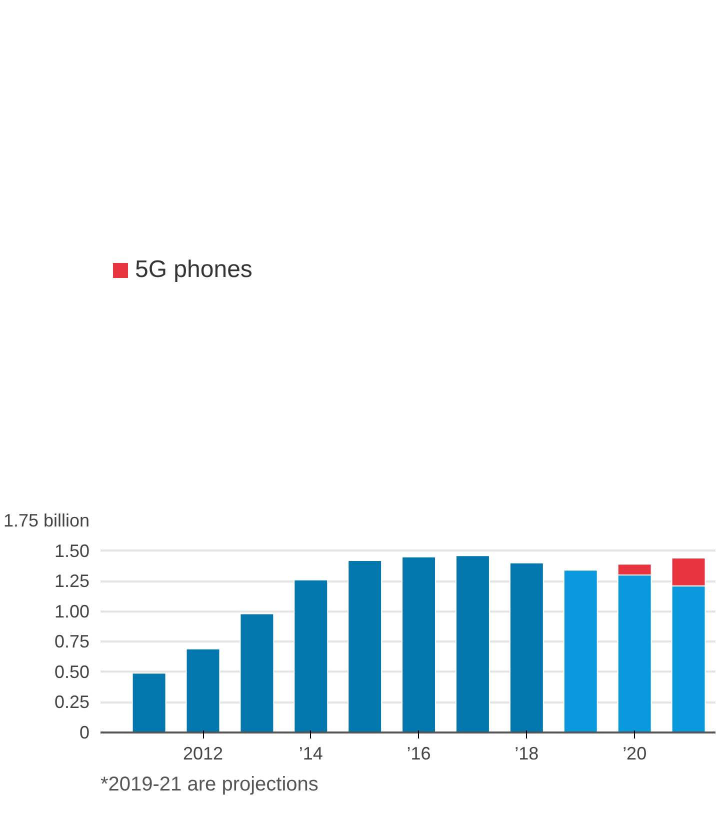  Describe the element at coordinates (209, 785) in the screenshot. I see `text: *2019-21 are projections` at that location.